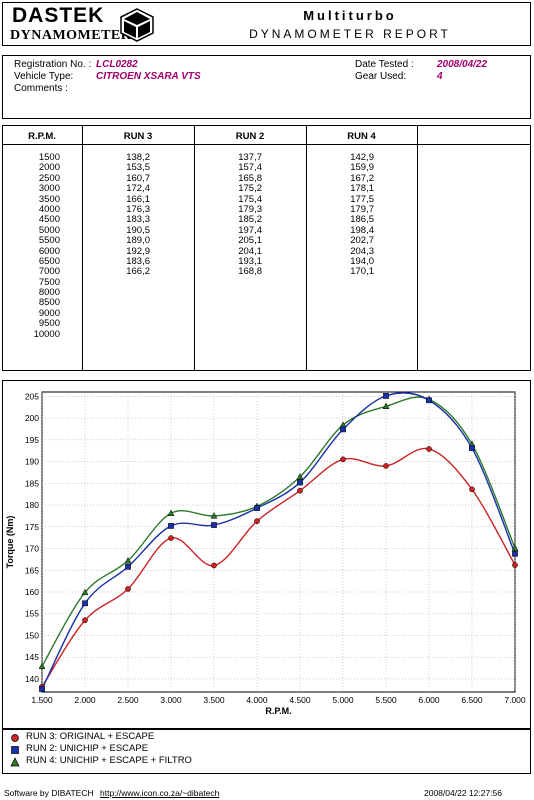  Describe the element at coordinates (138, 220) in the screenshot. I see `run3-cell: 183,3` at that location.